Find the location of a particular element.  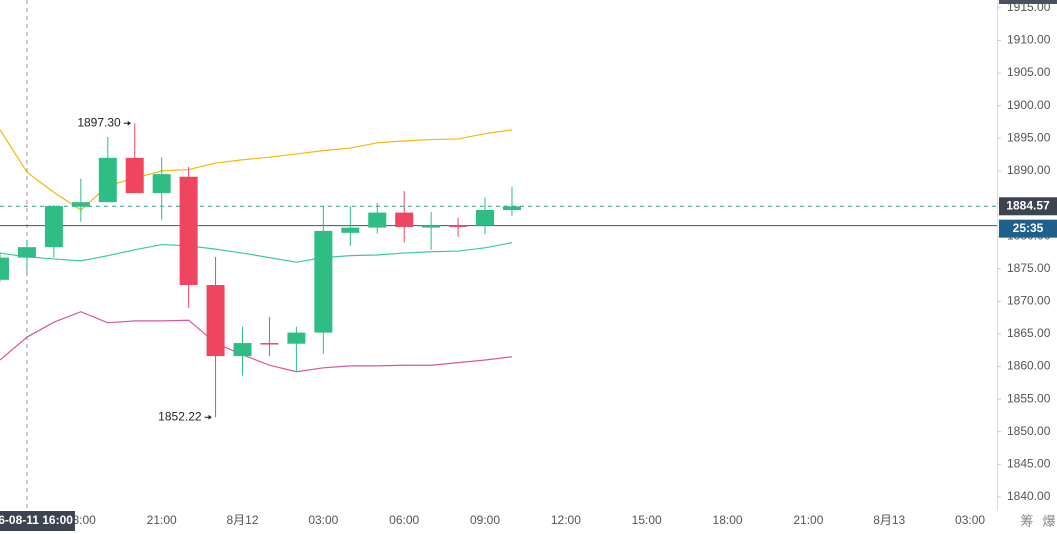

x-tick-label: 12:00 is located at coordinates (566, 520).